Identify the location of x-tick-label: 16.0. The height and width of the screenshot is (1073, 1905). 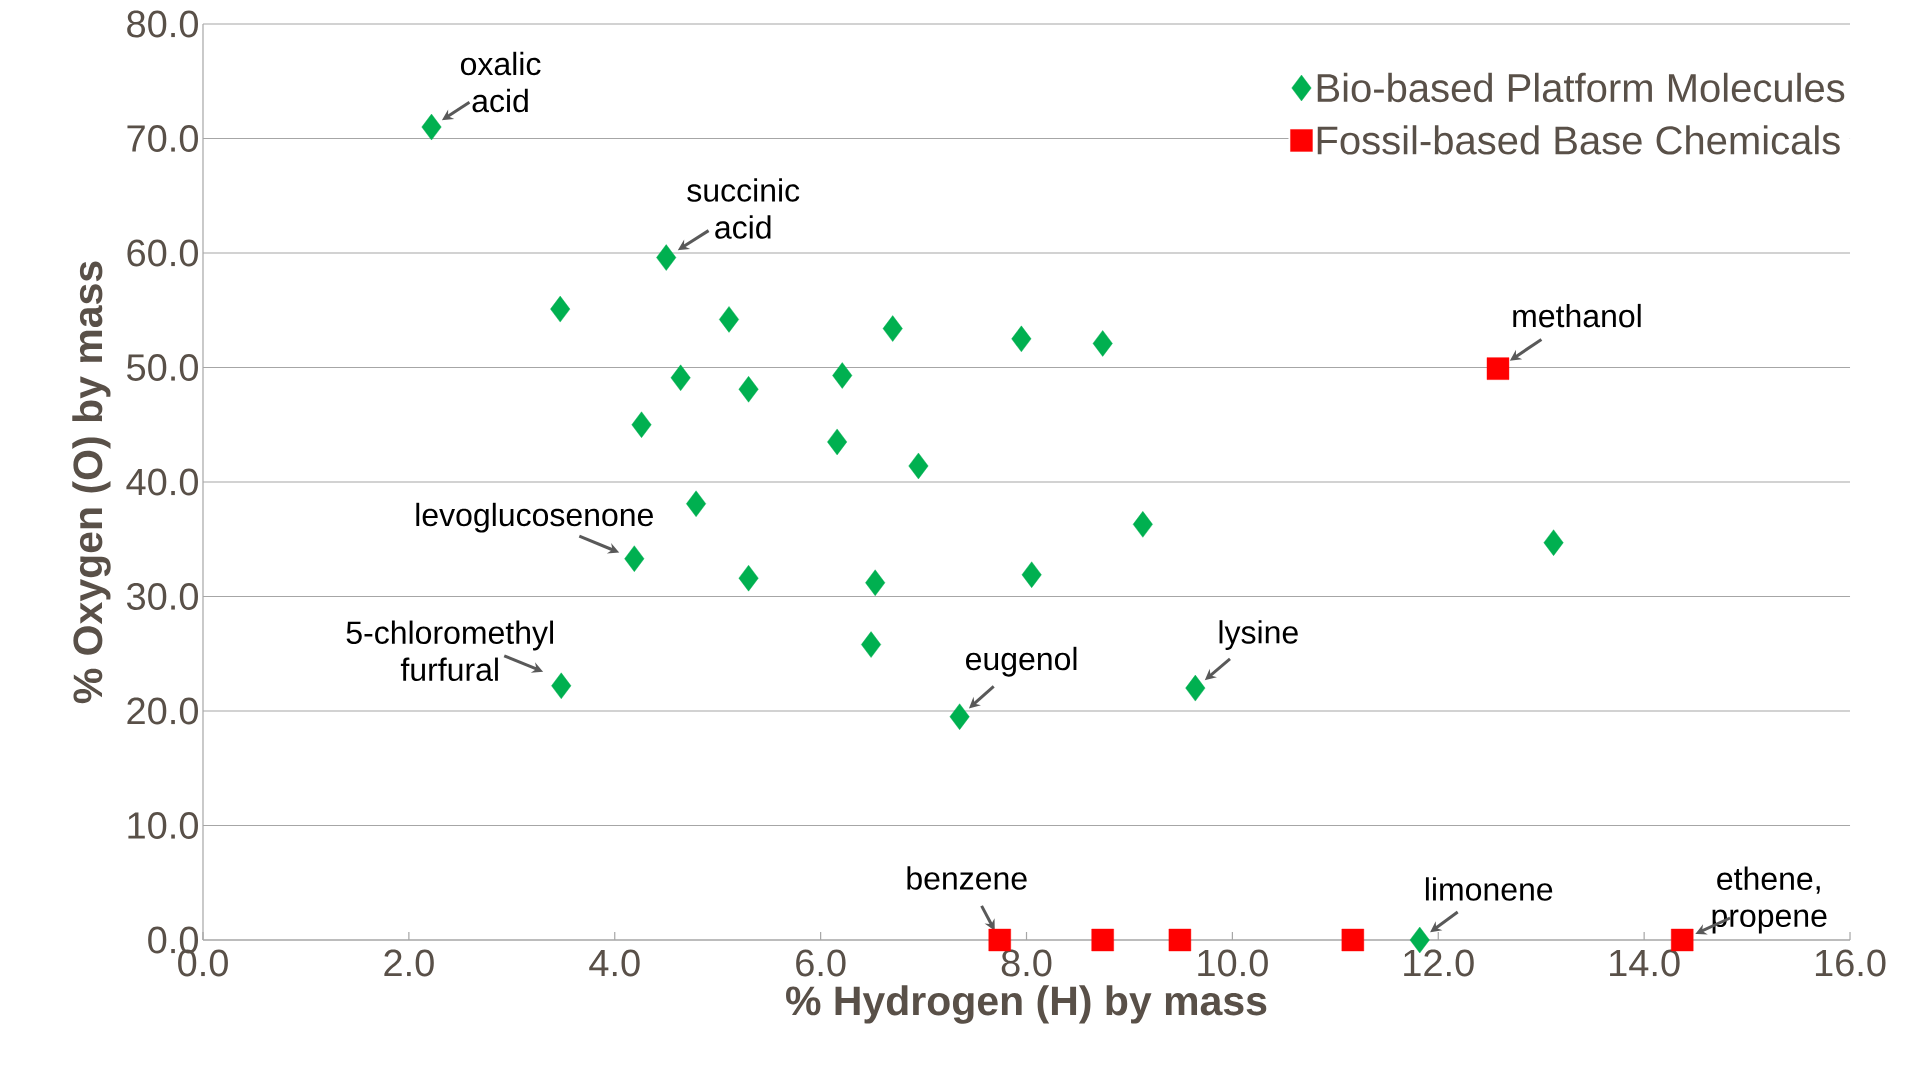
(1850, 963).